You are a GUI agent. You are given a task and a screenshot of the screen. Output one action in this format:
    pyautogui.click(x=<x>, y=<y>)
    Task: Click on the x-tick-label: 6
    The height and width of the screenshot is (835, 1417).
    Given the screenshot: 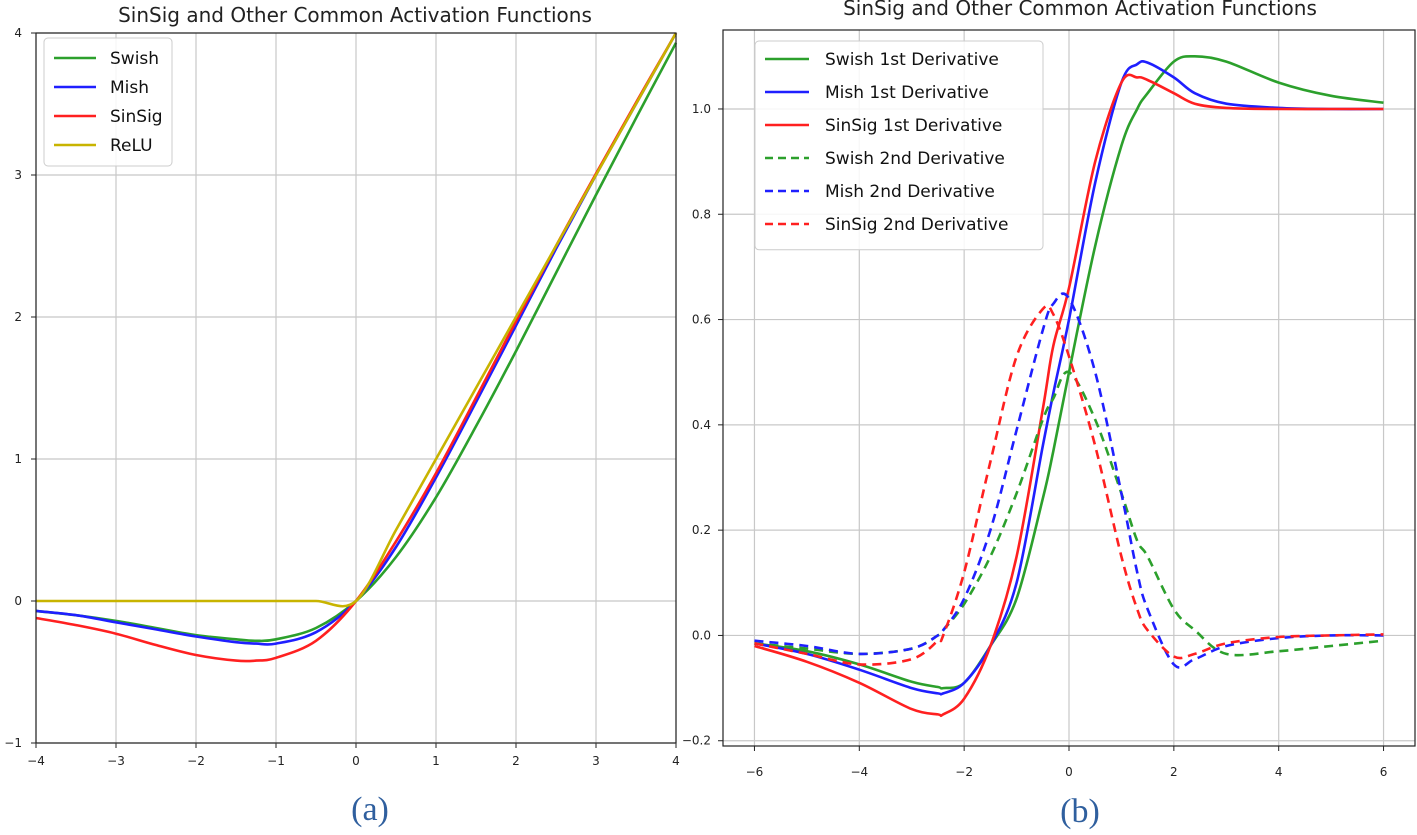 What is the action you would take?
    pyautogui.click(x=1384, y=772)
    